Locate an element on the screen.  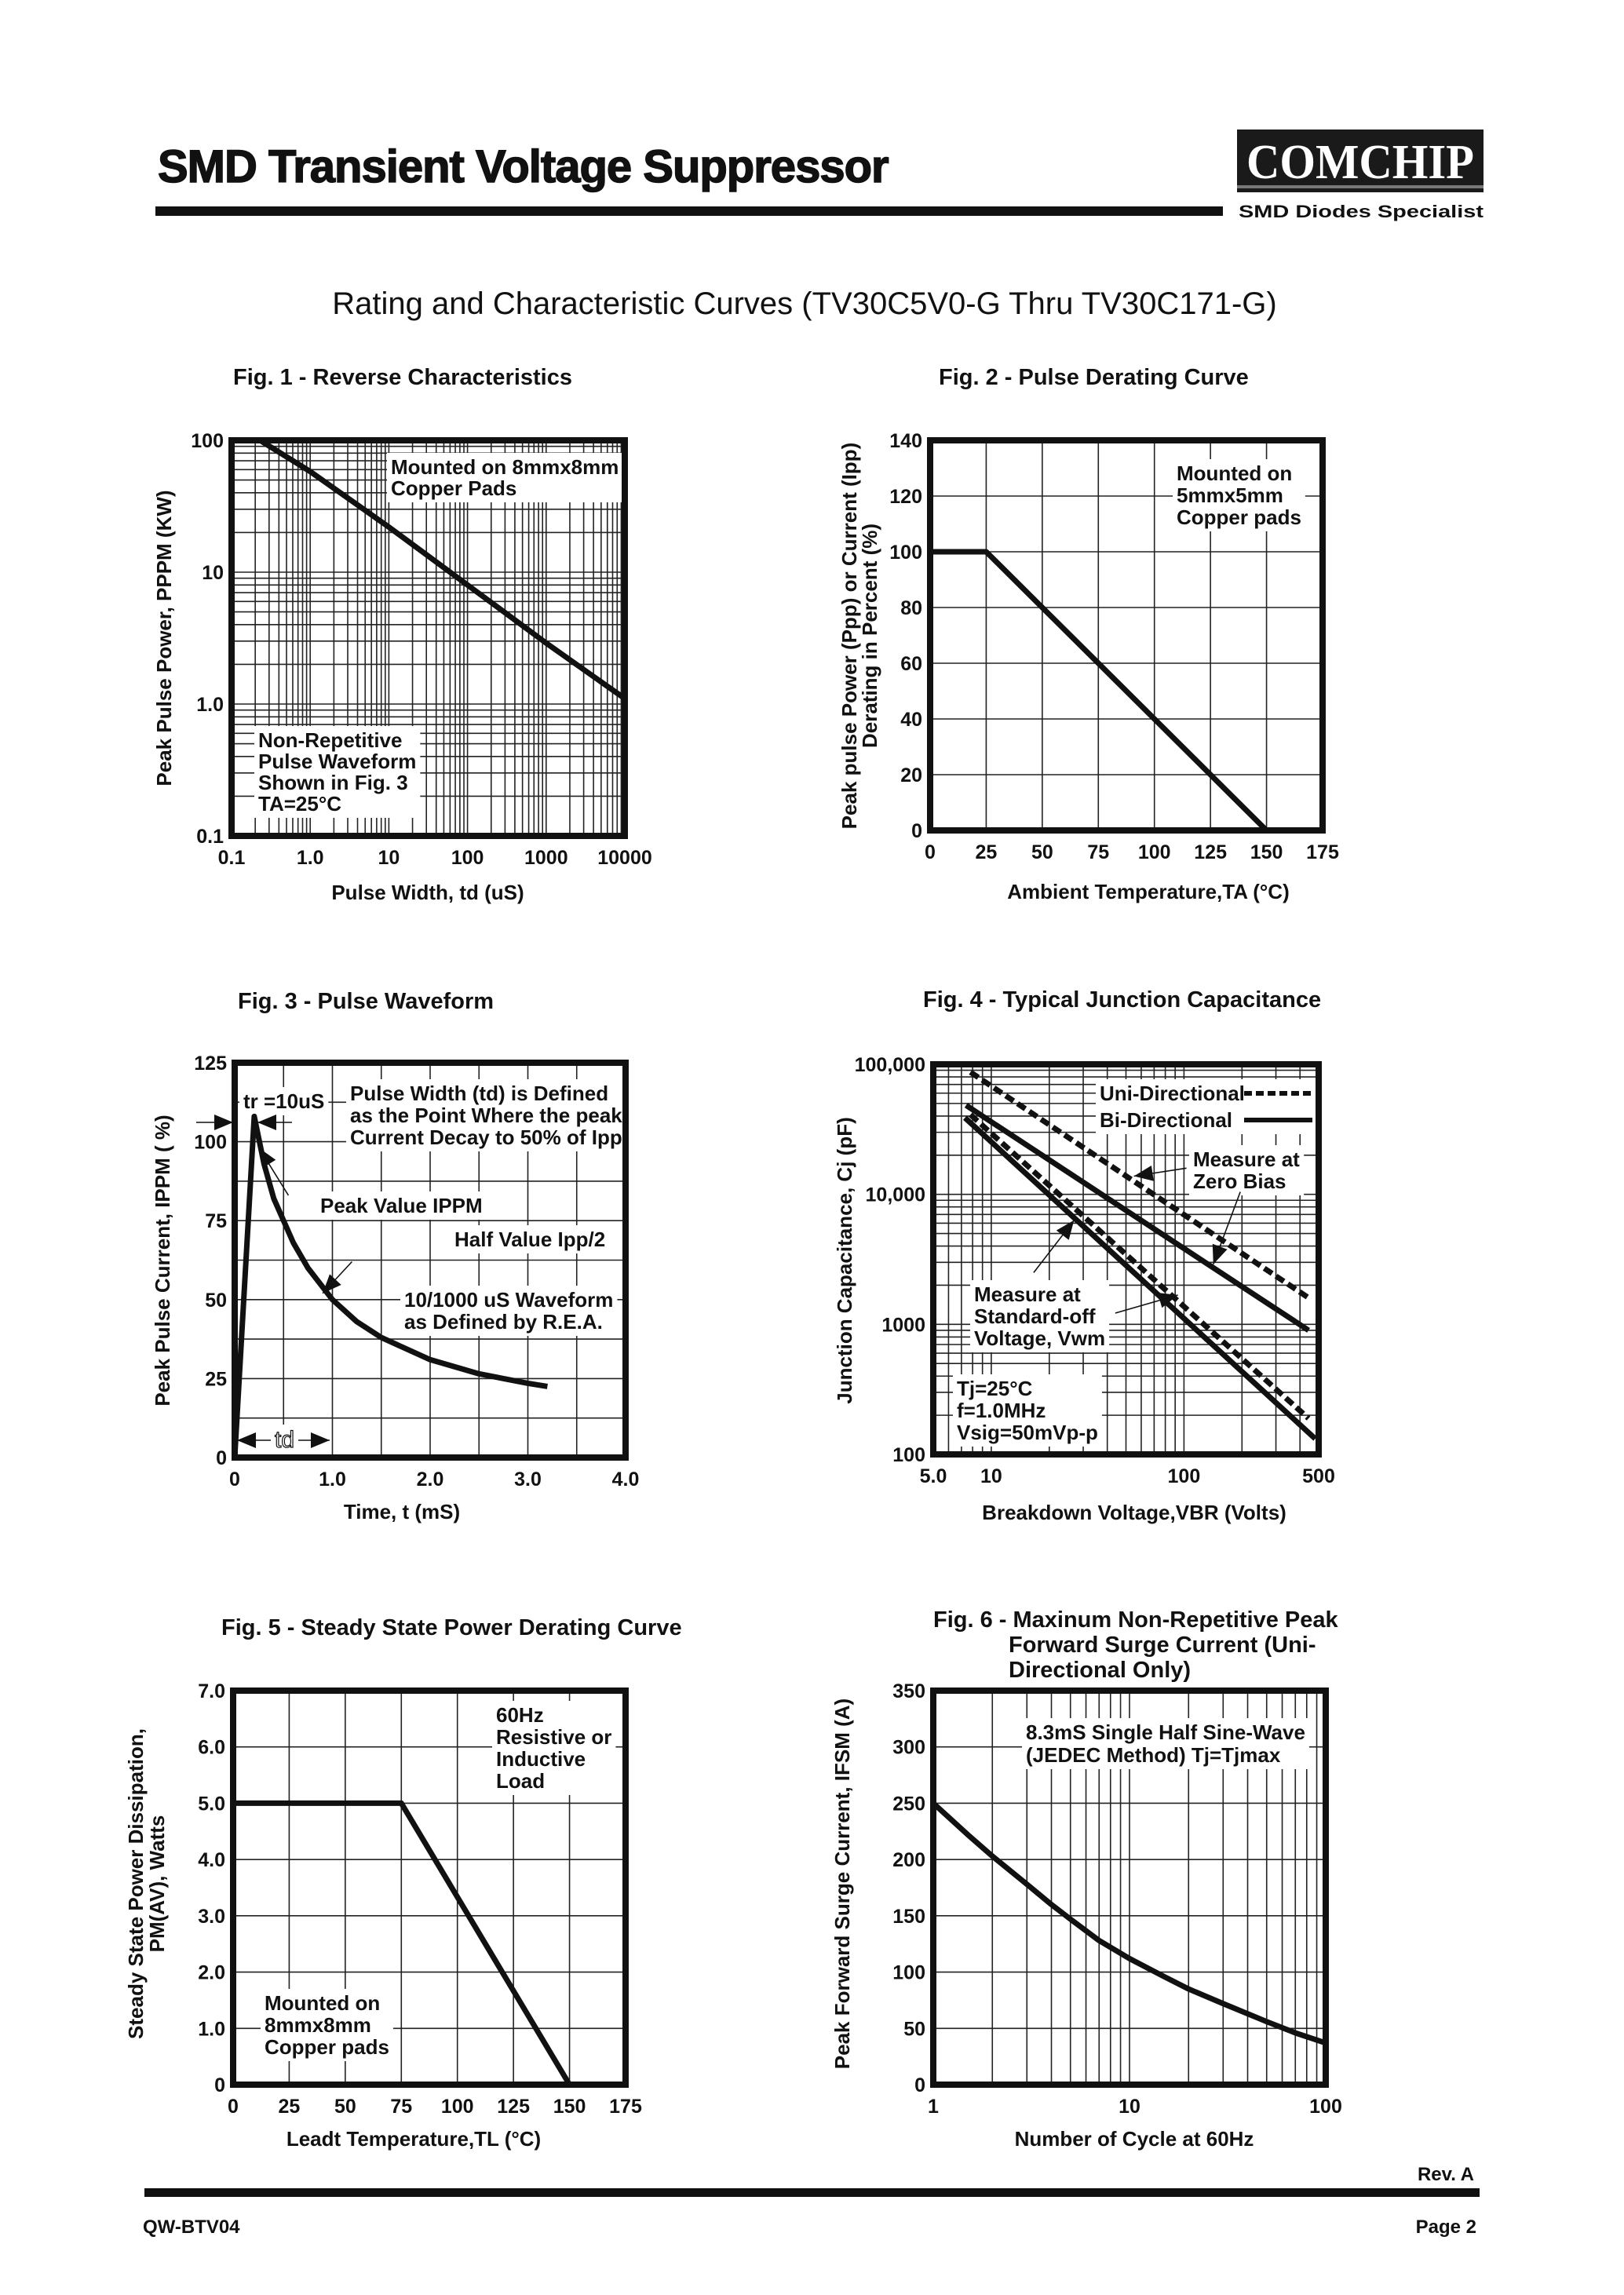
annotation: Peak Value IPPM is located at coordinates (402, 1205).